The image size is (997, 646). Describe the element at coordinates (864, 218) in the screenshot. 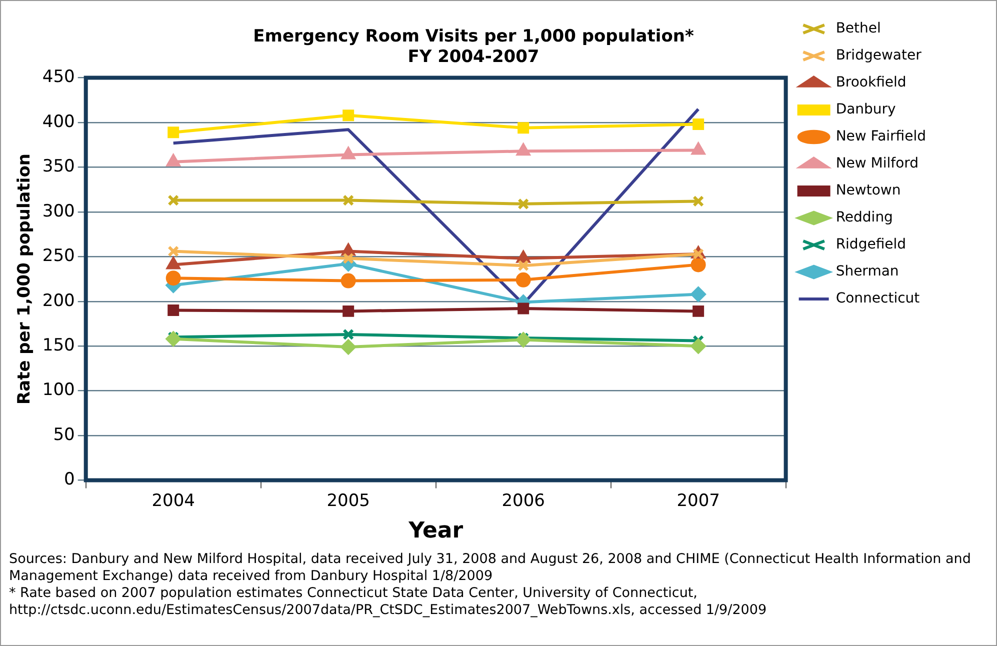

I see `legend-label: Redding` at that location.